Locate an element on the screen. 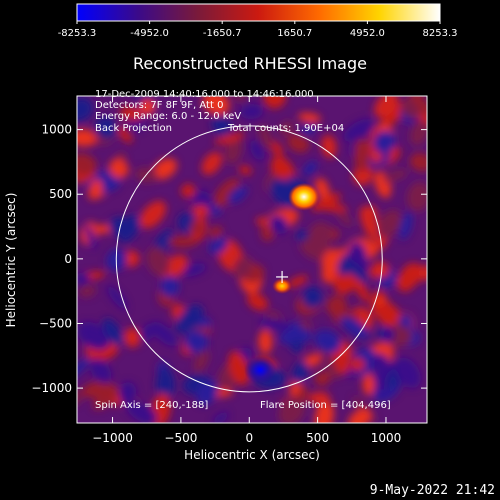 Image resolution: width=500 pixels, height=500 pixels. colorbar-tick-label: 4952.0 is located at coordinates (367, 33).